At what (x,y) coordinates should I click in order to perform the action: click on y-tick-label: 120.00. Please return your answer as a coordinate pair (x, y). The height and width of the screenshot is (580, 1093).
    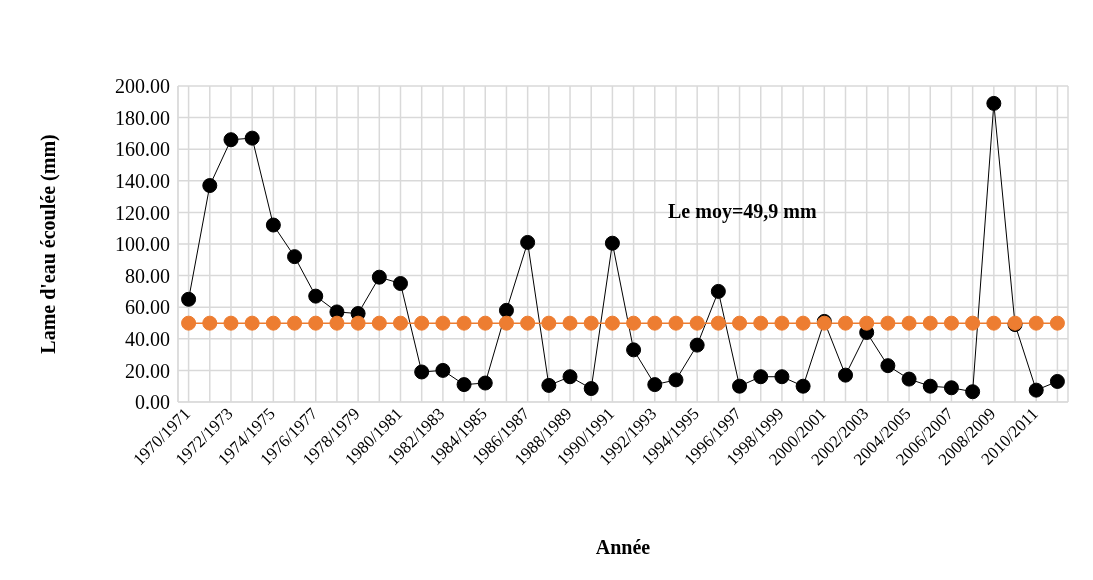
    Looking at the image, I should click on (142, 212).